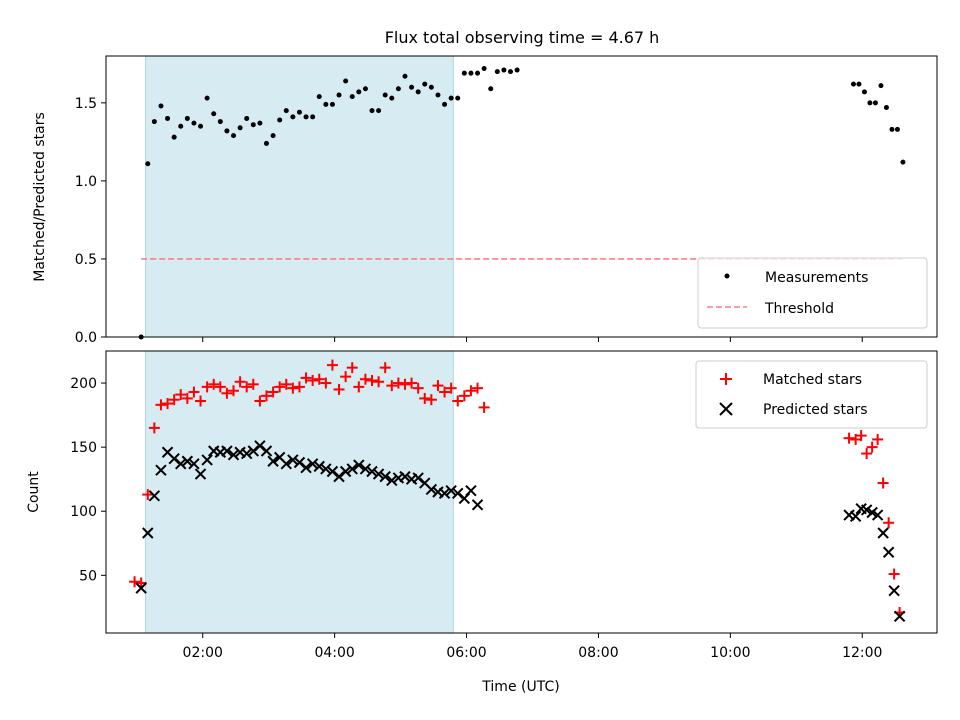 The width and height of the screenshot is (960, 720). Describe the element at coordinates (86, 338) in the screenshot. I see `top-y-tick-label: 0.0` at that location.